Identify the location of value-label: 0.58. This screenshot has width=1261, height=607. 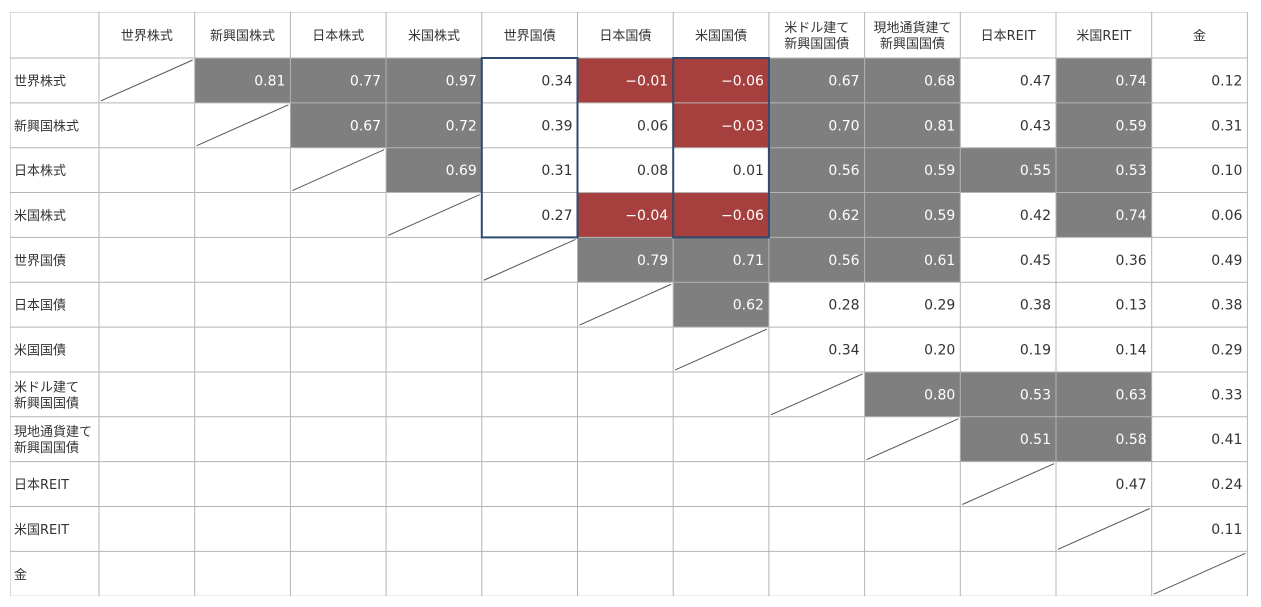
(1131, 440).